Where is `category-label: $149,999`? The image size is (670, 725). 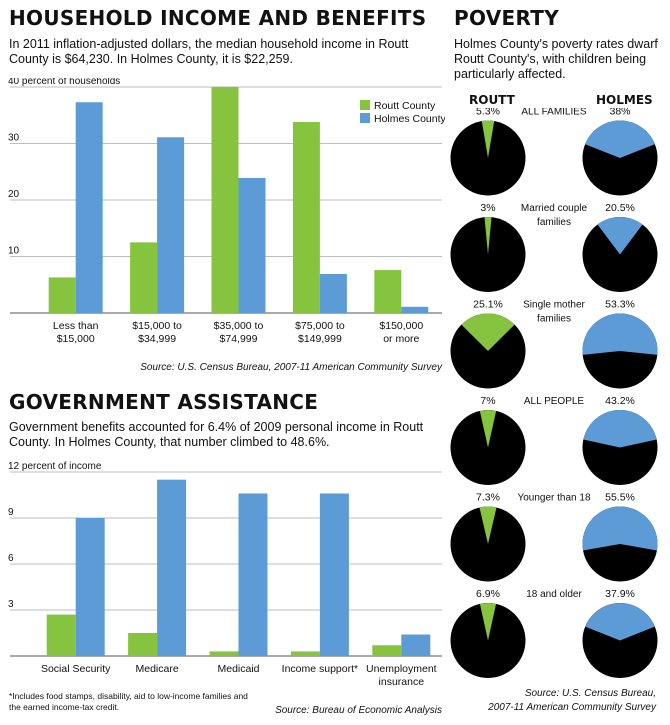 category-label: $149,999 is located at coordinates (320, 339).